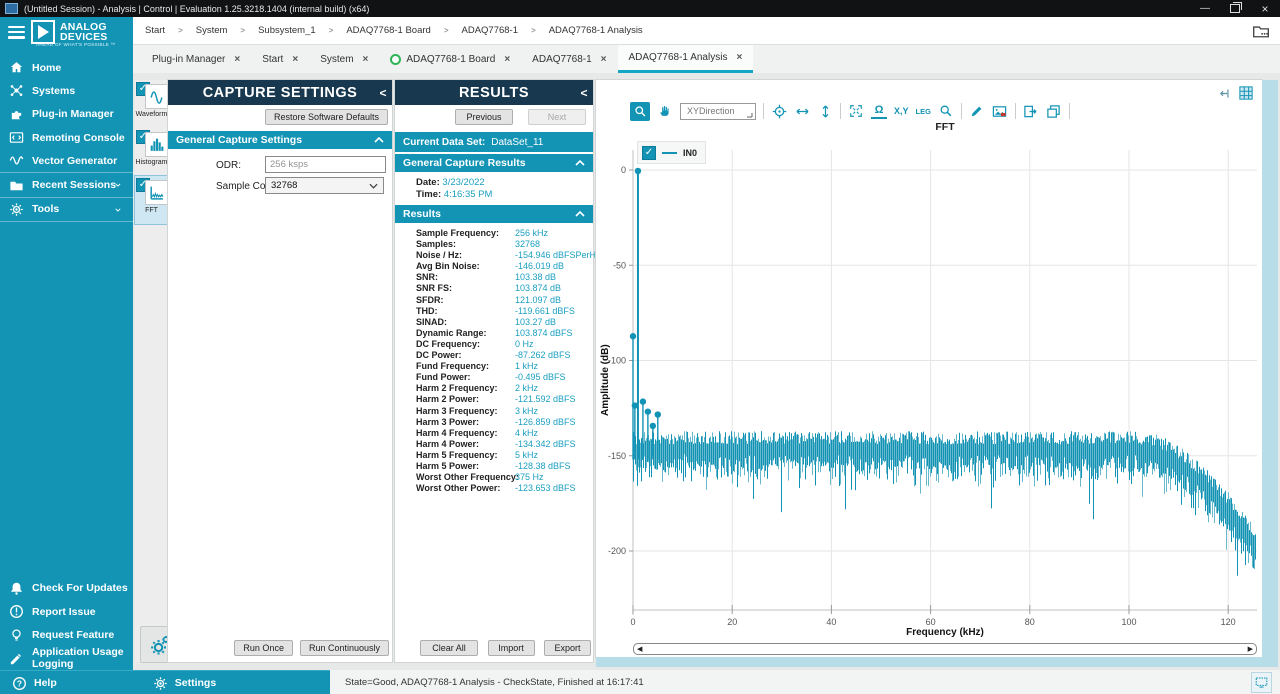  Describe the element at coordinates (490, 30) in the screenshot. I see `breadcrumb-item: ADAQ7768-1` at that location.